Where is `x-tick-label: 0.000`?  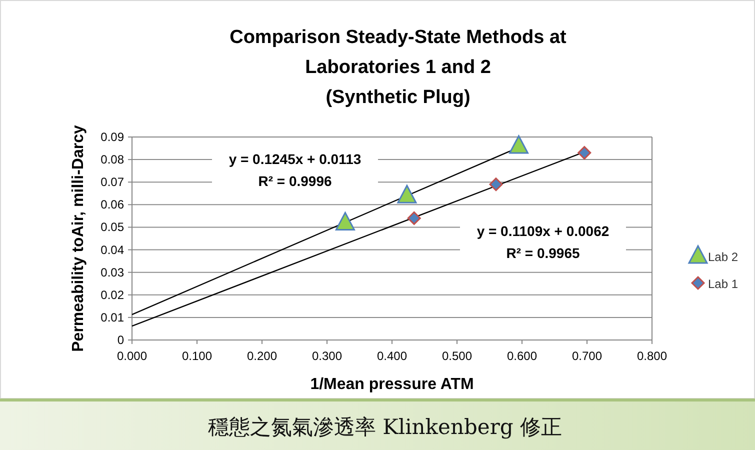
x-tick-label: 0.000 is located at coordinates (132, 356).